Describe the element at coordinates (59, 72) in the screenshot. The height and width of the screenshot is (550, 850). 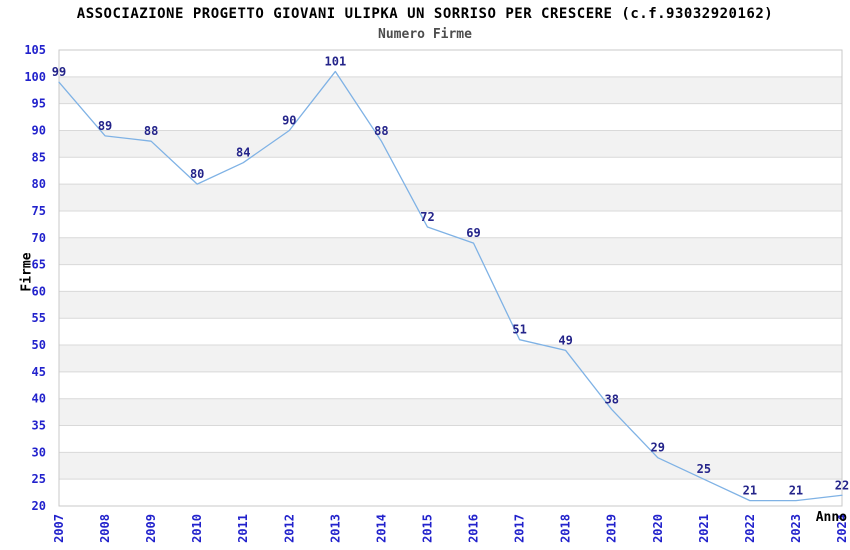
I see `point-label: 99` at that location.